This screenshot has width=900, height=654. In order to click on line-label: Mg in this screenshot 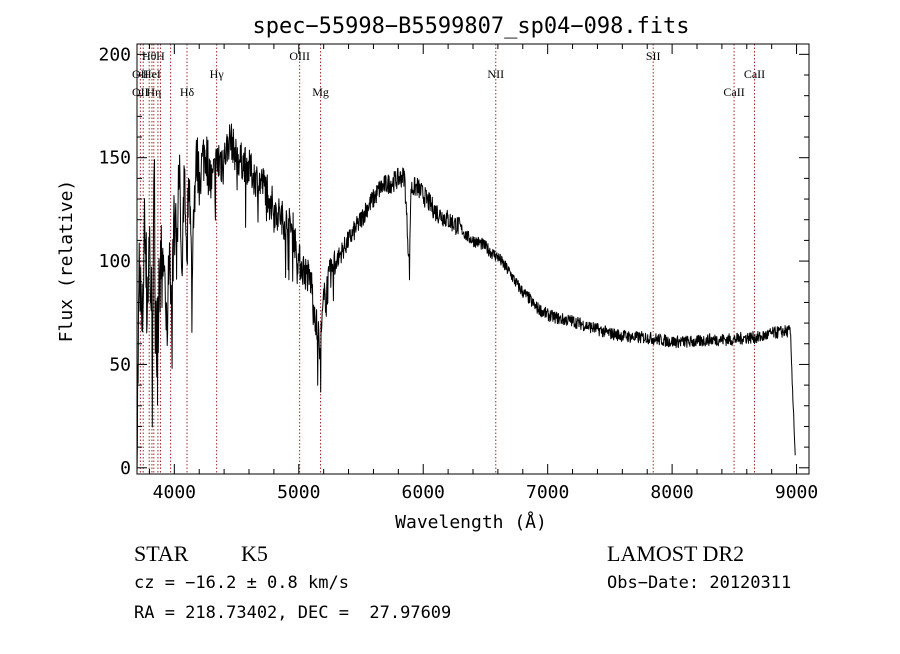, I will do `click(320, 92)`.